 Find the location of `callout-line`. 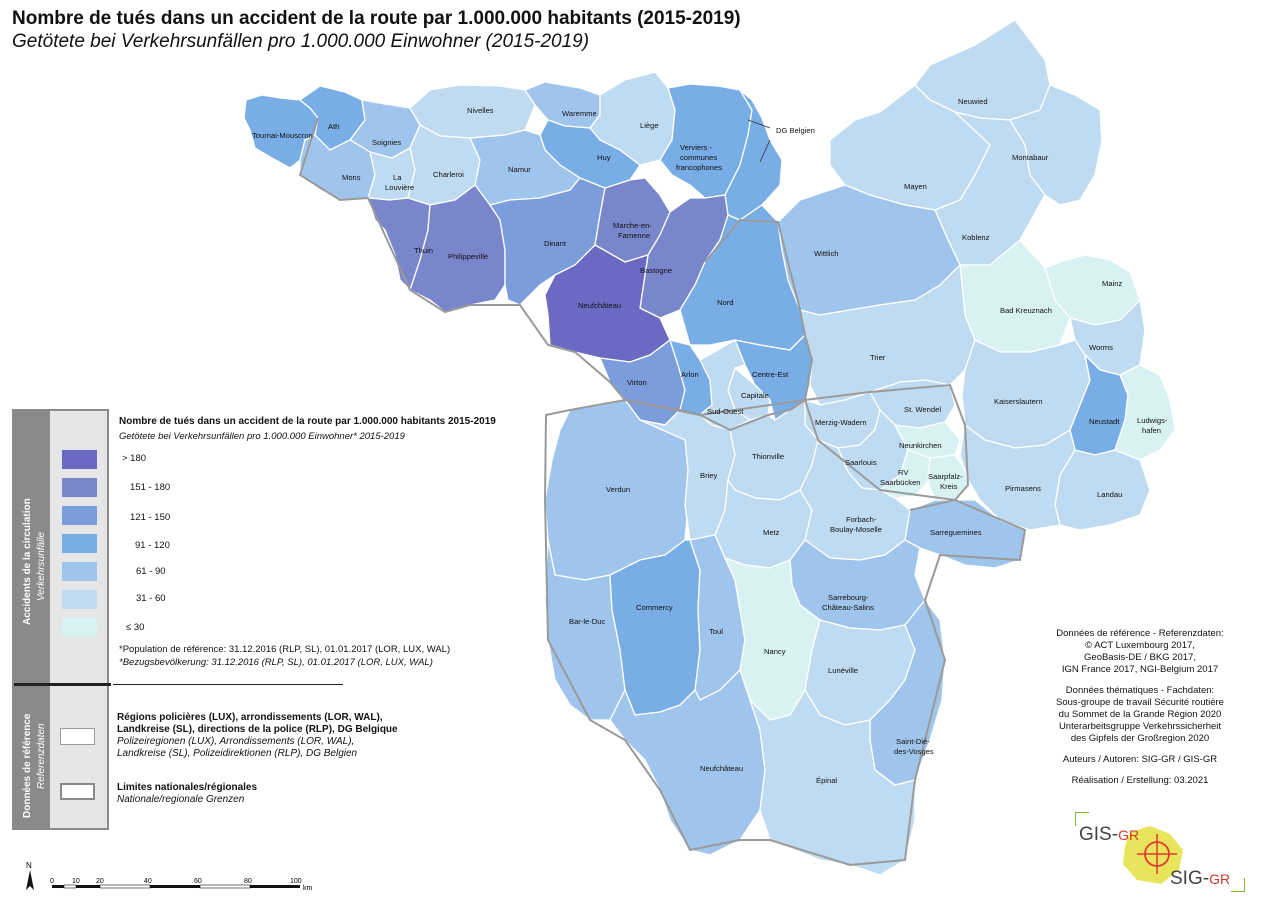

callout-line is located at coordinates (765, 151).